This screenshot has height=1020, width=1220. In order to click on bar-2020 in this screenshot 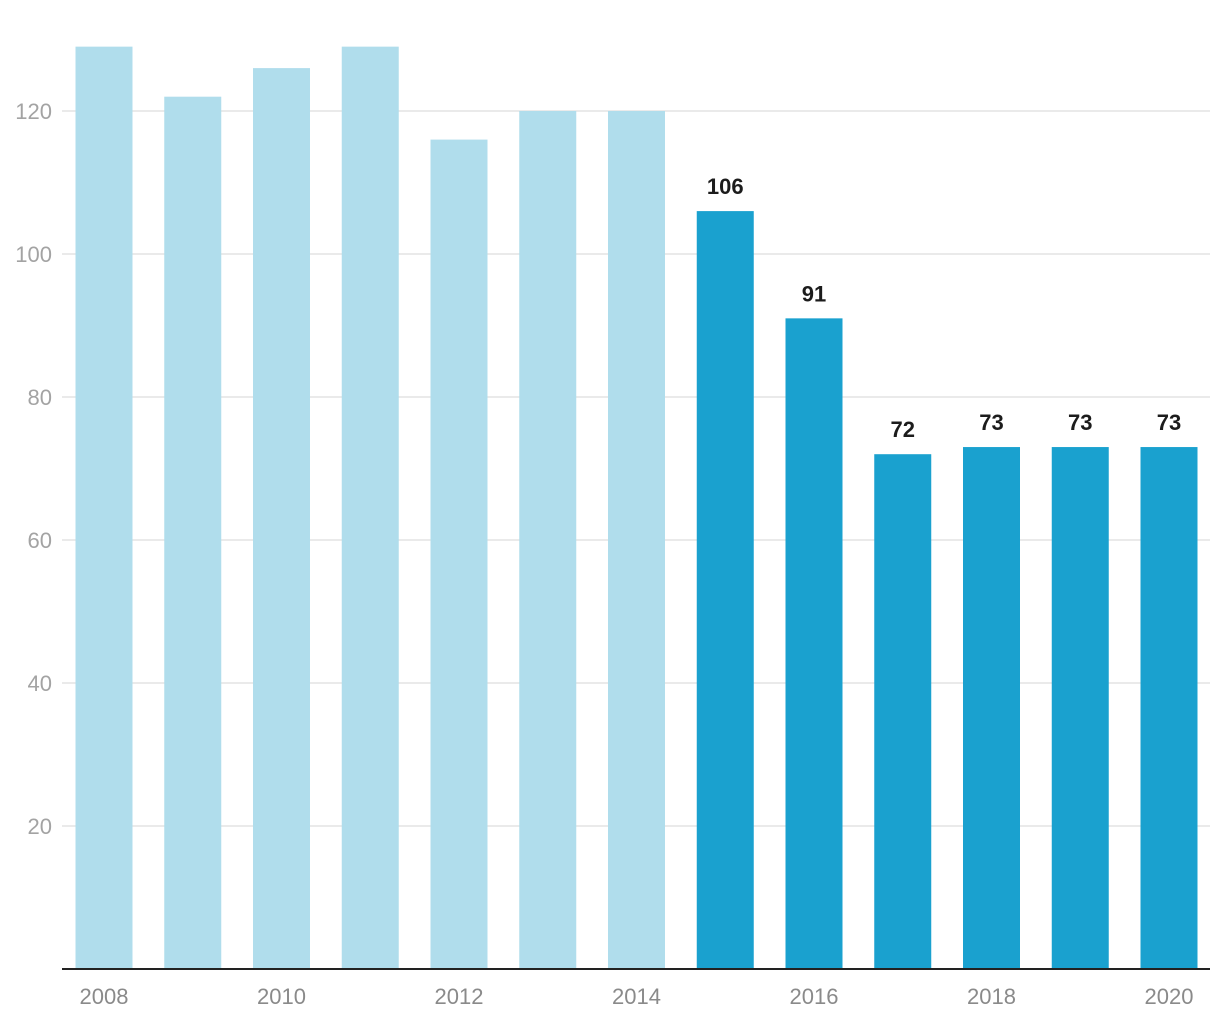, I will do `click(1169, 708)`.